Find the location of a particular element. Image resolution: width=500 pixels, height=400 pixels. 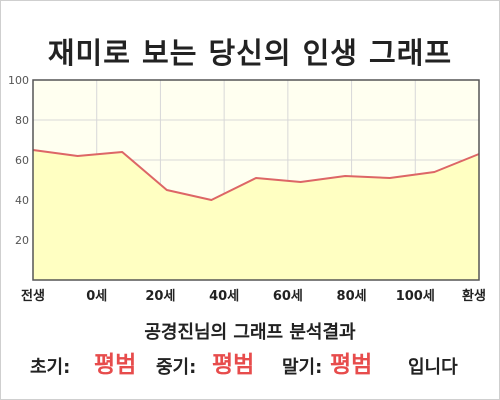

early-value: 평범 is located at coordinates (115, 365).